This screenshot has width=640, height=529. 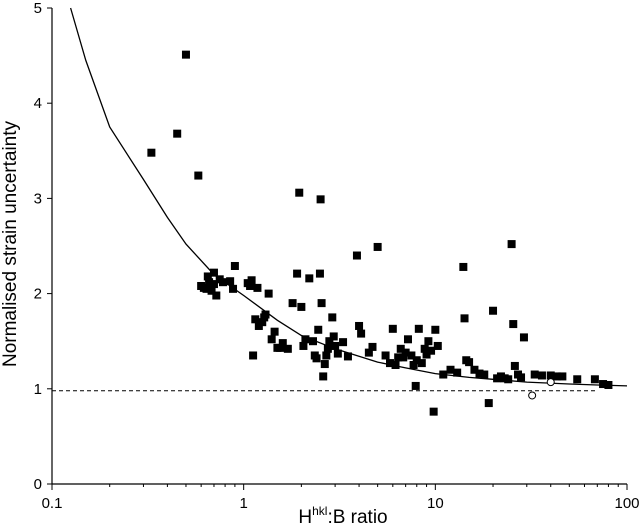 I want to click on y-axis-title: Normalised strain uncertainty, so click(x=10, y=243).